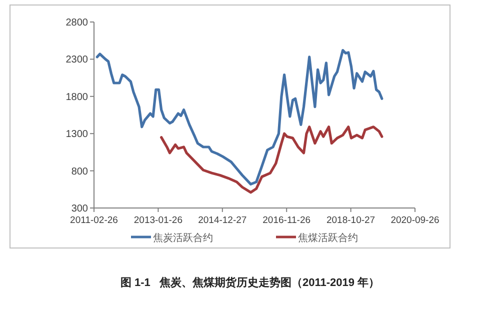 The height and width of the screenshot is (332, 500). What do you see at coordinates (94, 220) in the screenshot?
I see `x-tick-label: 2011-02-26` at bounding box center [94, 220].